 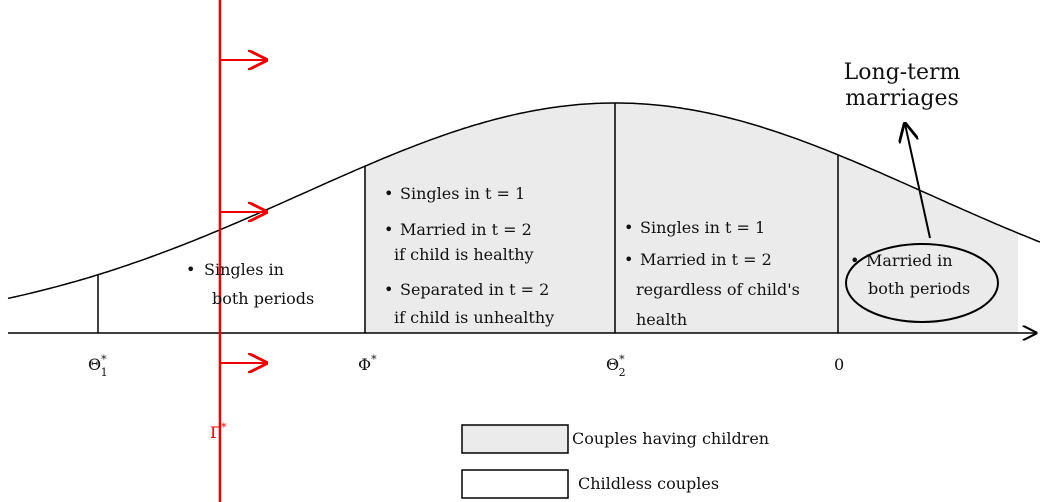 I want to click on axis-label: Θ* 2, so click(x=616, y=366).